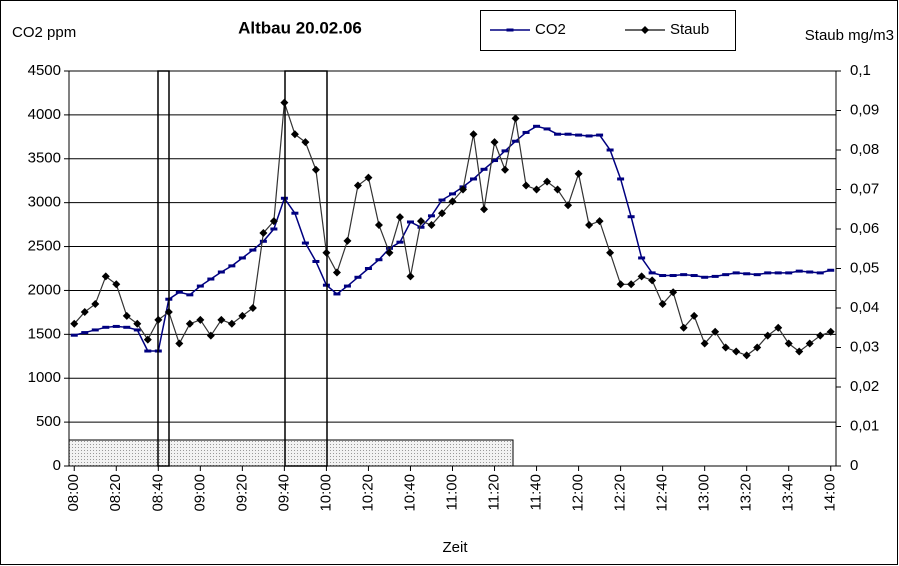 The height and width of the screenshot is (566, 899). I want to click on x-tick-label: 10:20, so click(367, 493).